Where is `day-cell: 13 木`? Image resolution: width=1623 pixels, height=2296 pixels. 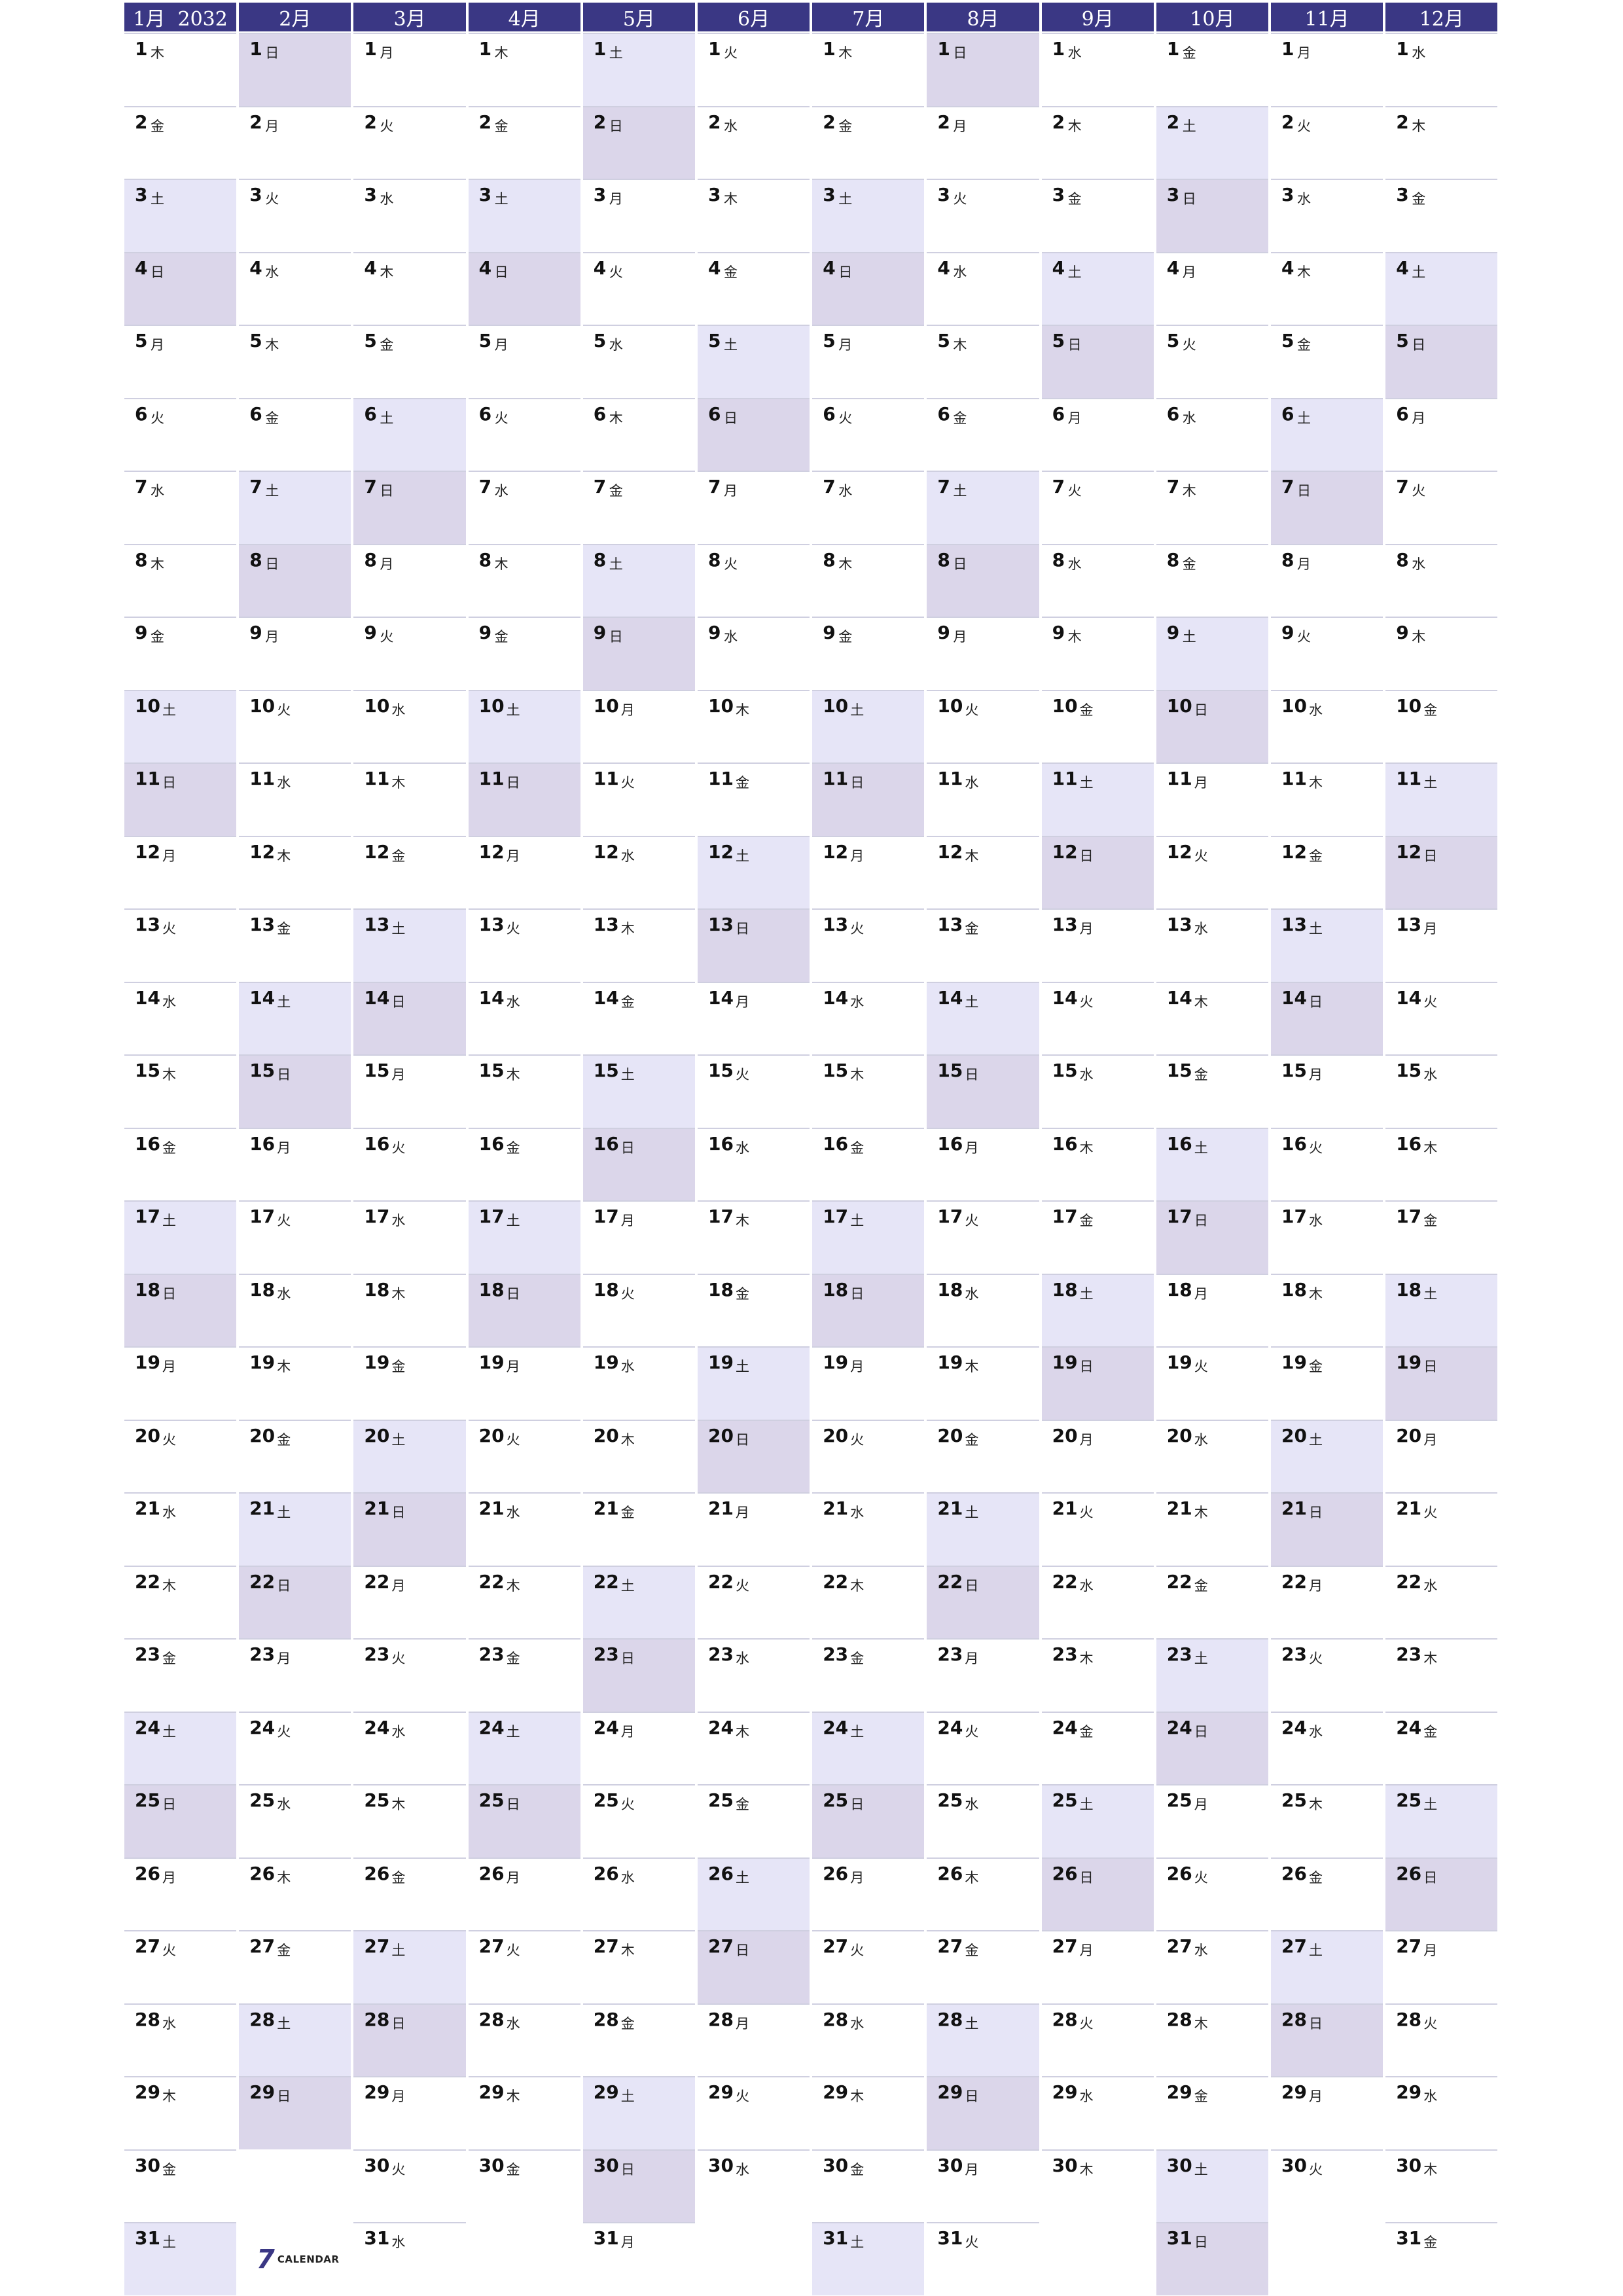 day-cell: 13 木 is located at coordinates (638, 945).